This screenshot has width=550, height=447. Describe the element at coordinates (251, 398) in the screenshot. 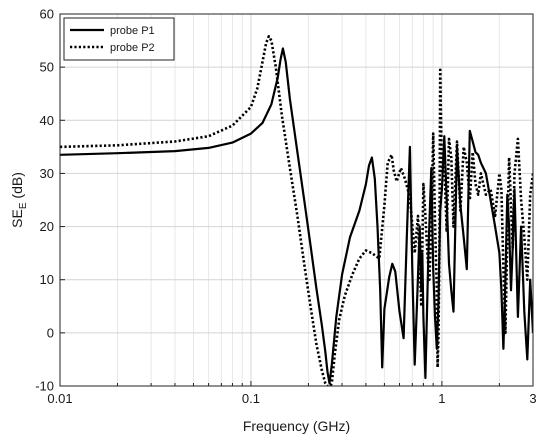

I see `x-tick-label: 0.1` at that location.